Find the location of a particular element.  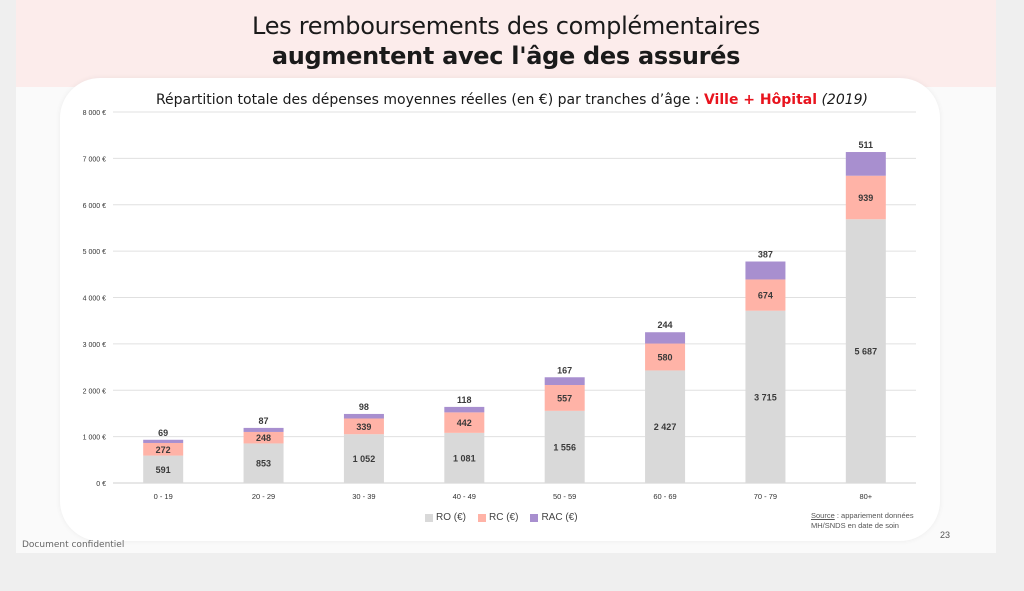

legend: RO (€) RC (€) RAC (€) is located at coordinates (501, 517).